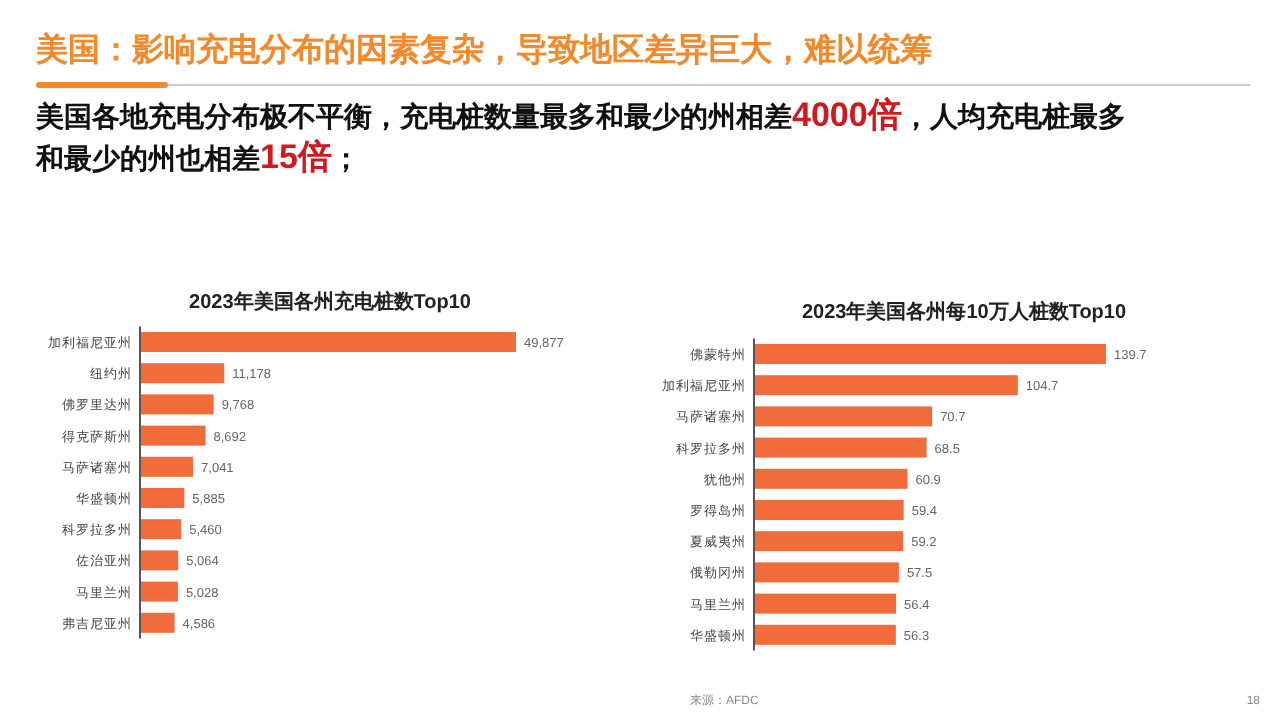 The height and width of the screenshot is (722, 1280). What do you see at coordinates (581, 136) in the screenshot?
I see `text: 美国各地充电分布极不平衡，充电桩数量最多和最少的州相差4000倍，人均充电桩最多和最少的州也相差15倍；` at bounding box center [581, 136].